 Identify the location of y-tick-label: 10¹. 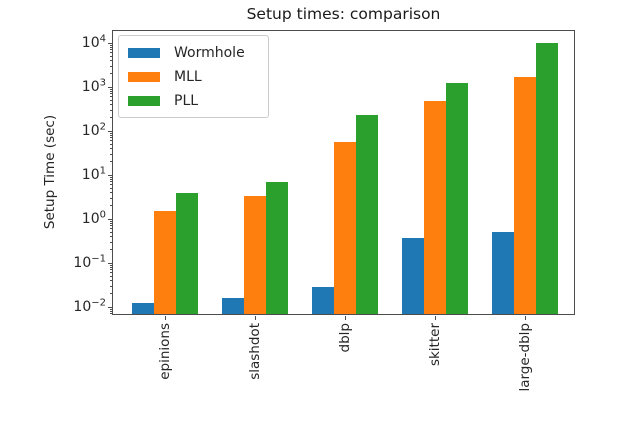
(93, 174).